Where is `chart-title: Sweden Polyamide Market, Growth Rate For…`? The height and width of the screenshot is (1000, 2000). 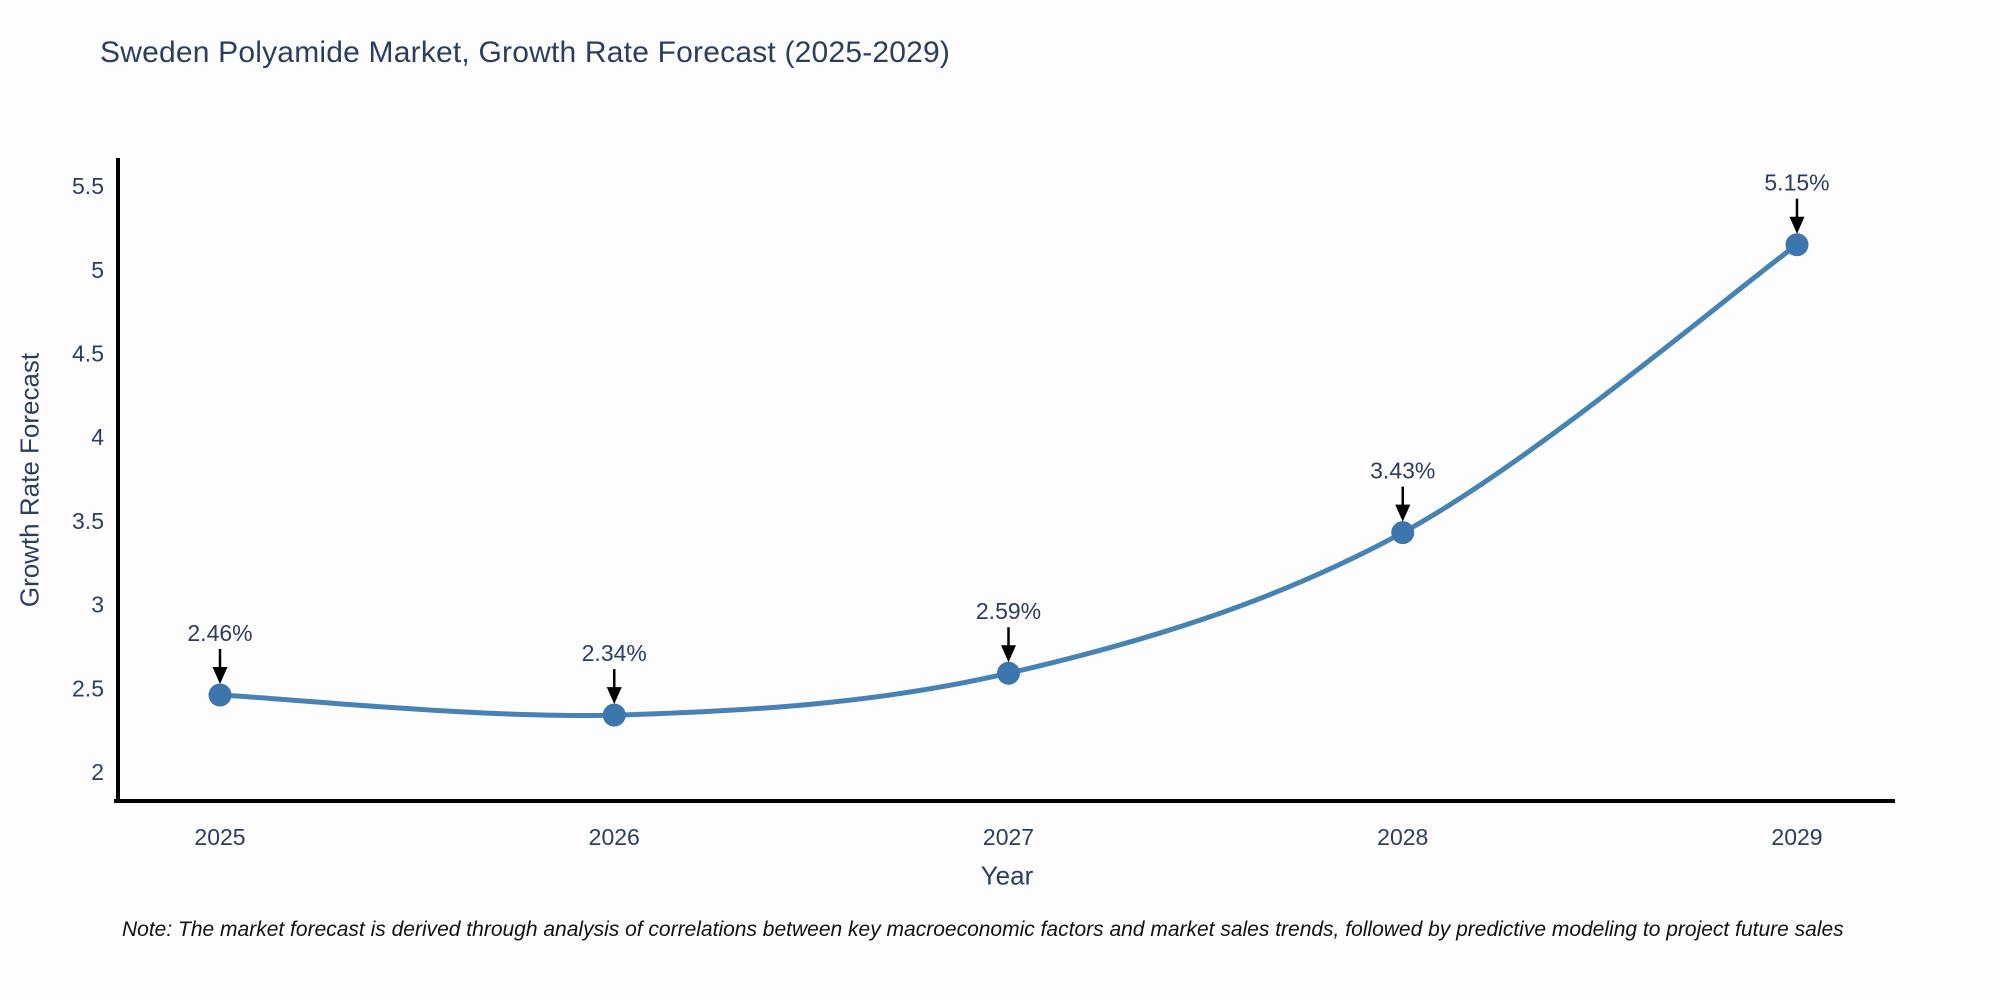
chart-title: Sweden Polyamide Market, Growth Rate For… is located at coordinates (525, 52).